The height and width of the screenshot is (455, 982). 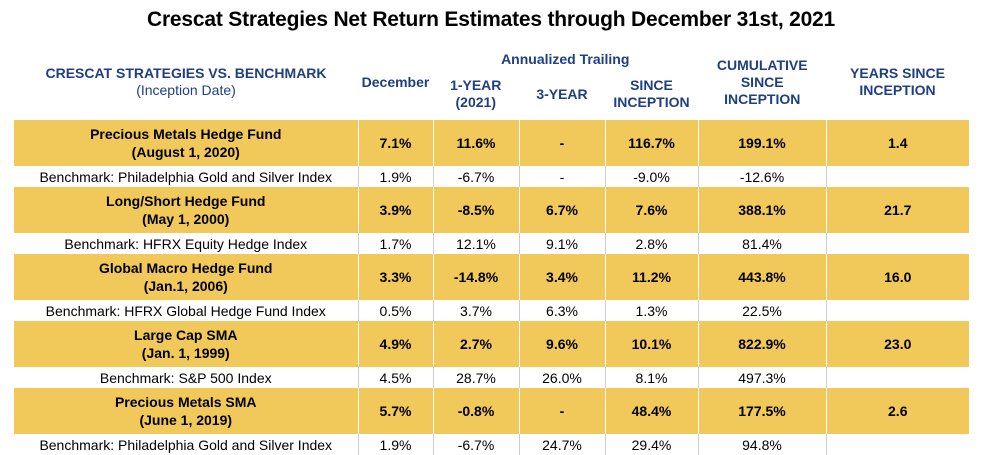 What do you see at coordinates (761, 176) in the screenshot?
I see `benchmark-cumulative-value: -12.6%` at bounding box center [761, 176].